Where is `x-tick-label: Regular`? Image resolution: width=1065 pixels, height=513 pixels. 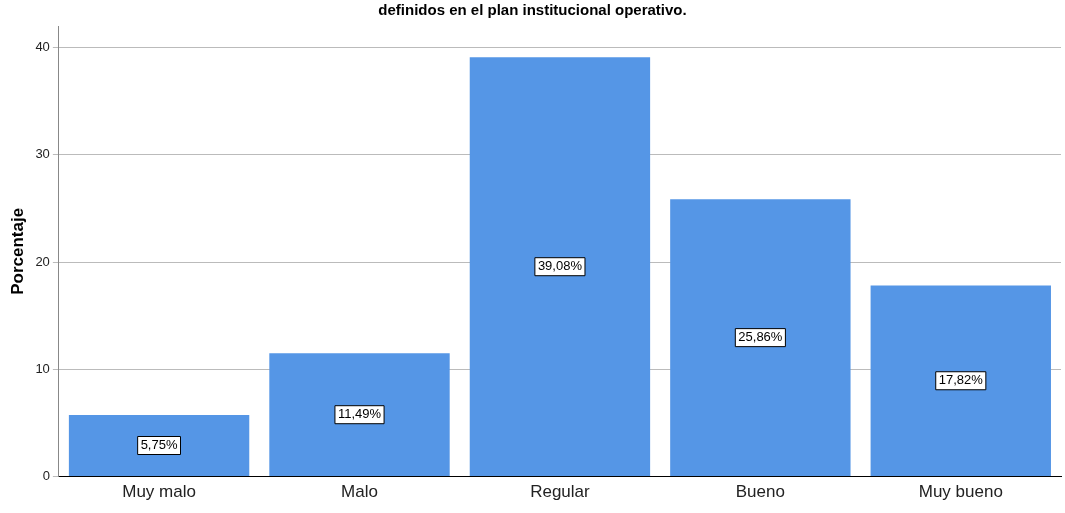
x-tick-label: Regular is located at coordinates (560, 492).